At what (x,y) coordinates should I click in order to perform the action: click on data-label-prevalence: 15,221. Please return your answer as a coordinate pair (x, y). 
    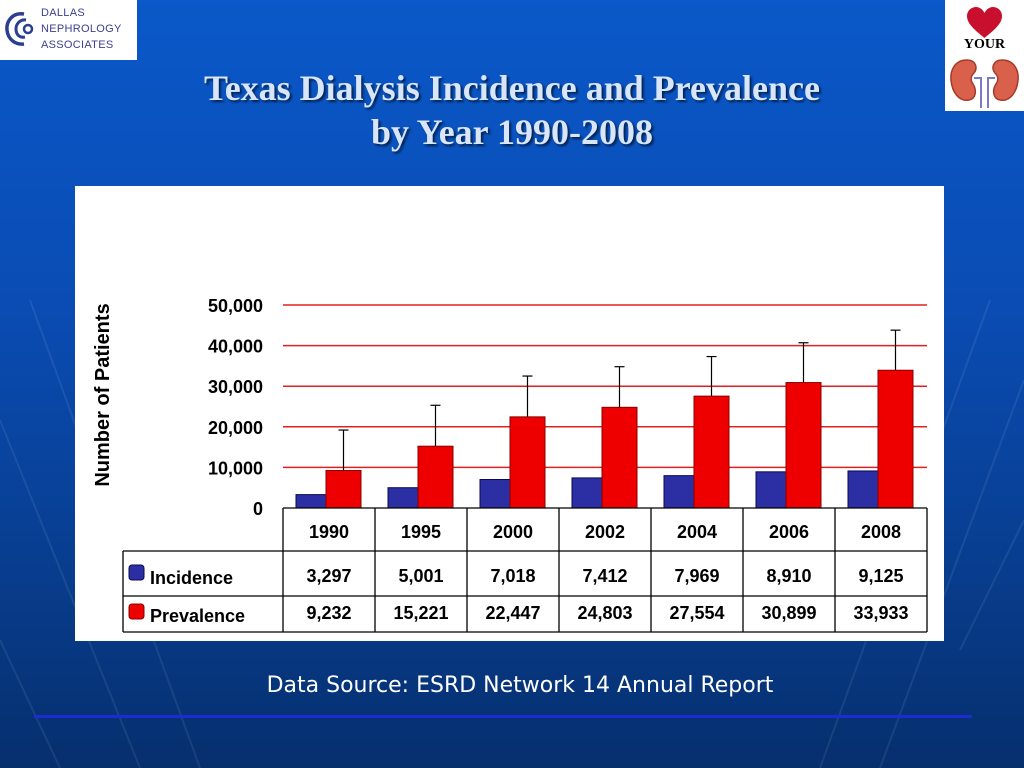
    Looking at the image, I should click on (420, 613).